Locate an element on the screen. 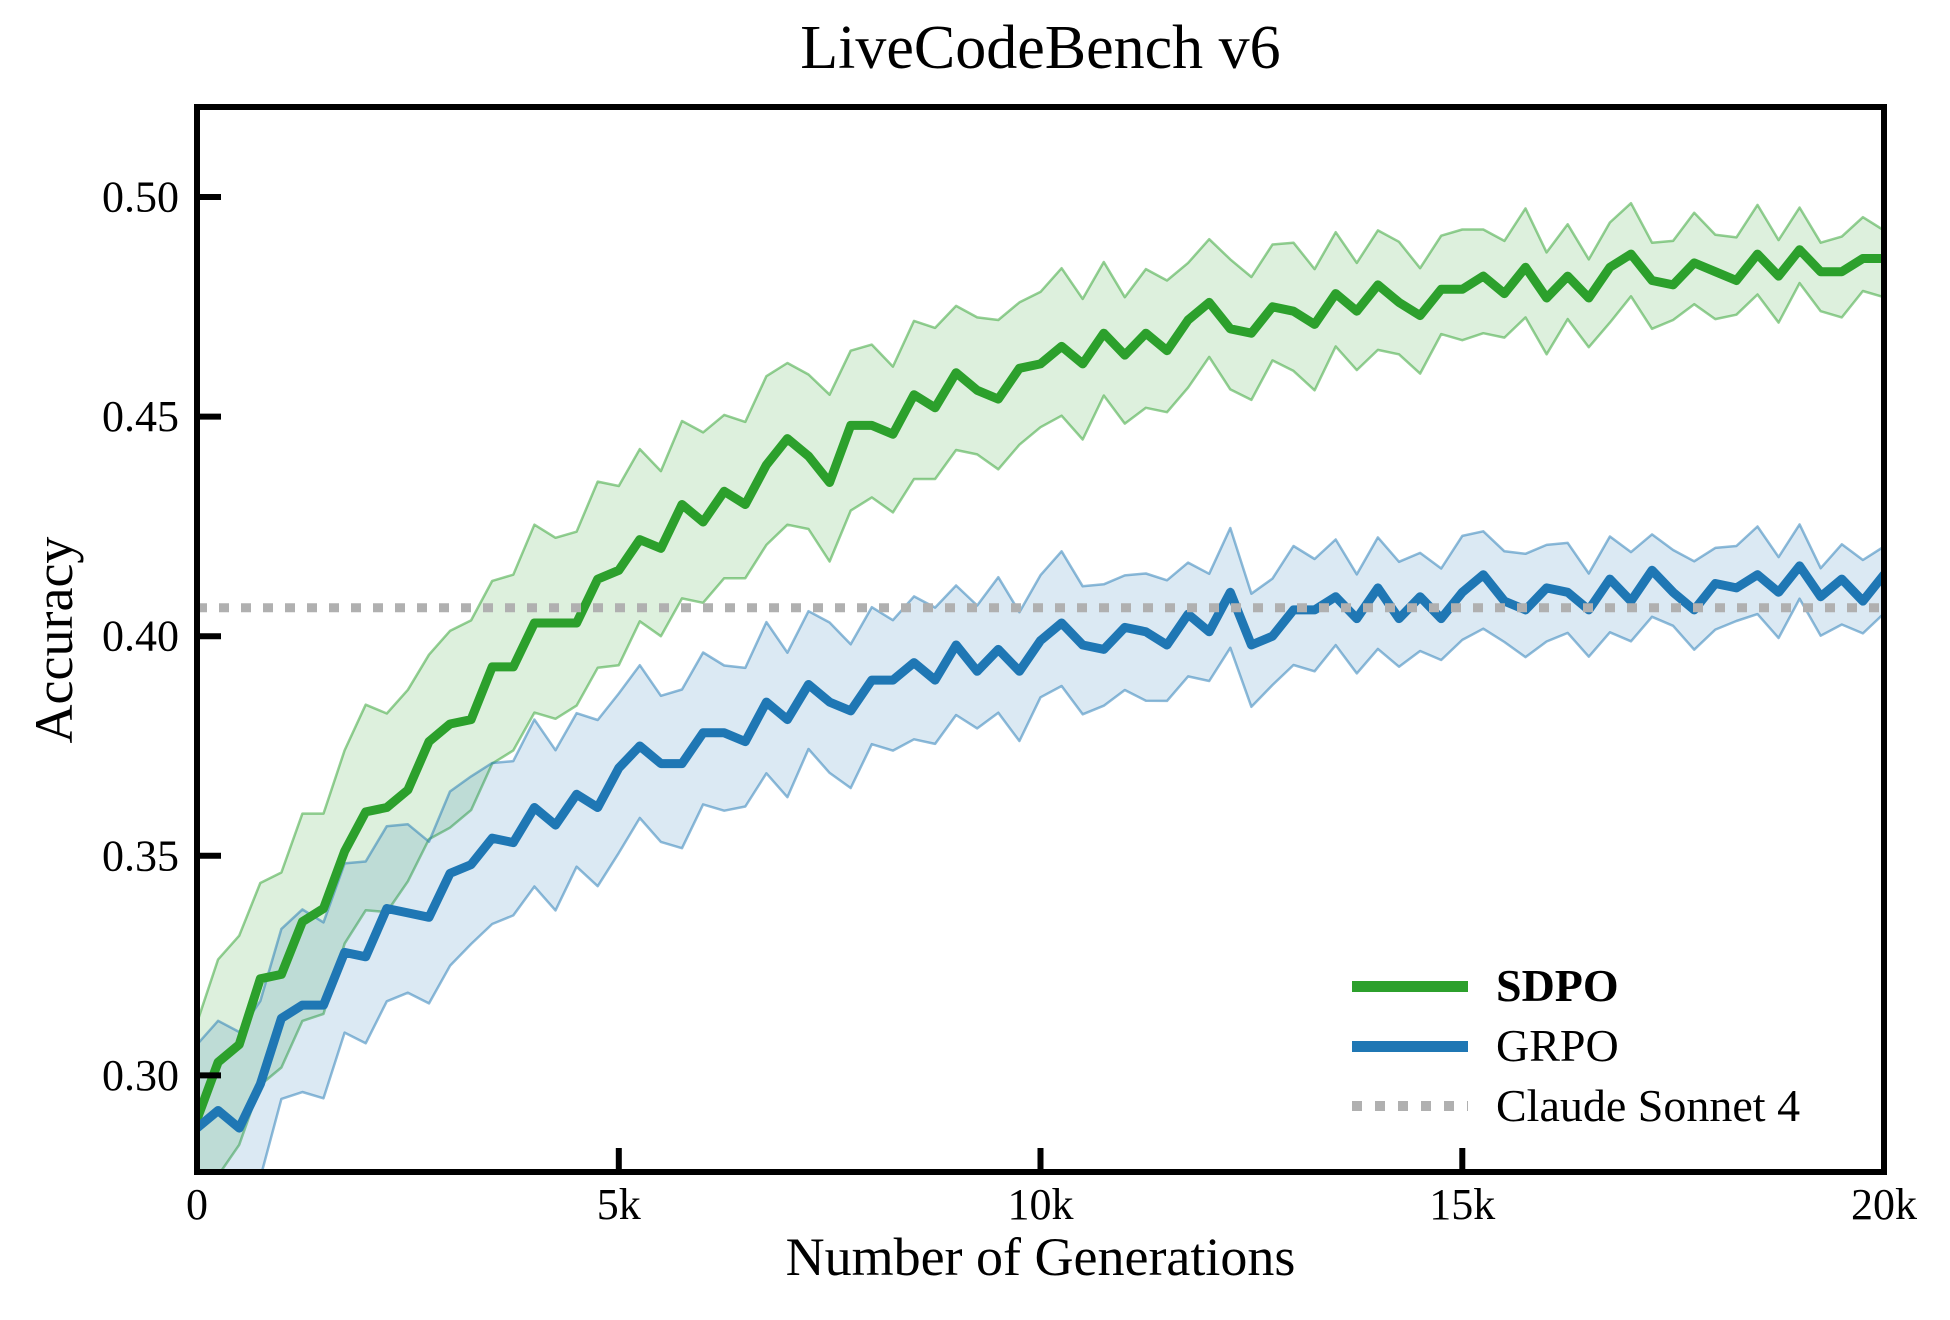 This screenshot has height=1320, width=1950. x-tick-label: 5k is located at coordinates (619, 1204).